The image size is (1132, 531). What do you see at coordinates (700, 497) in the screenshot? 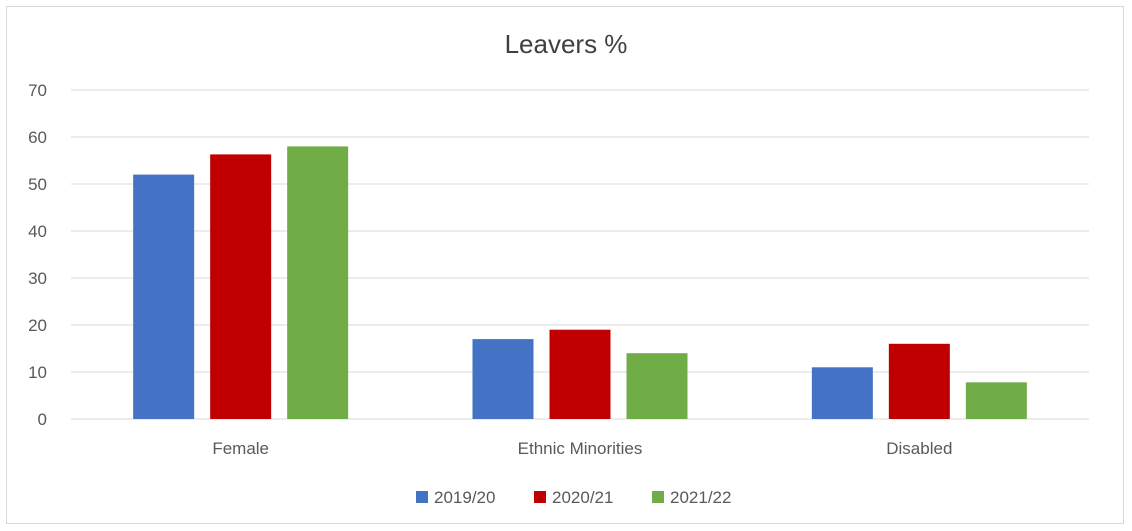
I see `legend-label: 2021/22` at bounding box center [700, 497].